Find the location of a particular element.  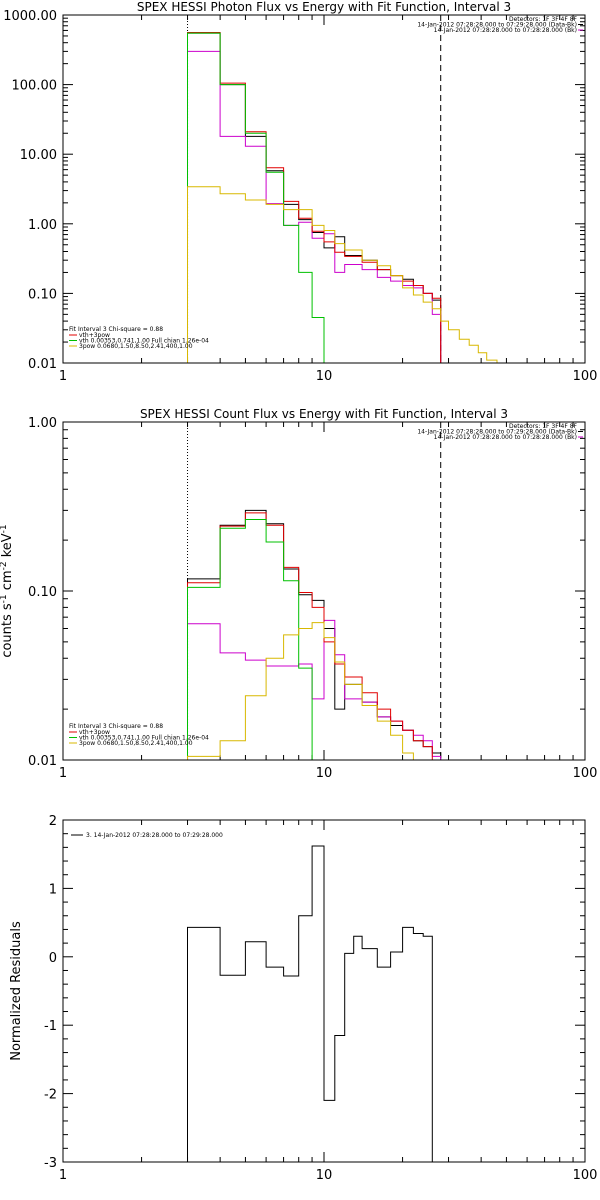

y-tick-label: -1 is located at coordinates (50, 1026).